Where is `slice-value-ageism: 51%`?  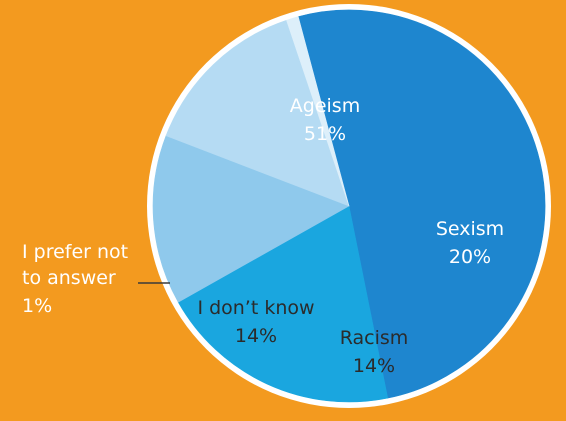
slice-value-ageism: 51% is located at coordinates (325, 134).